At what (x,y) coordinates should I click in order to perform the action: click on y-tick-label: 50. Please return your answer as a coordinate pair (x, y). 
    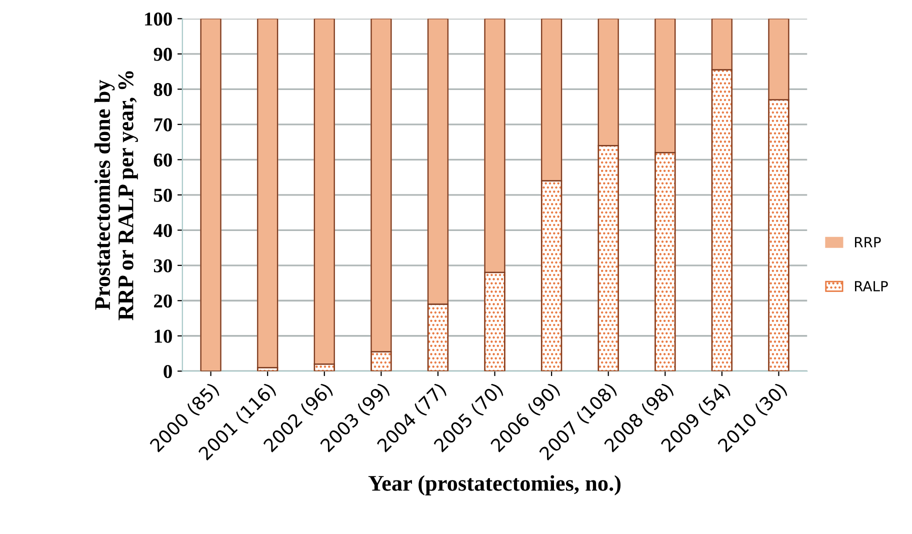
    Looking at the image, I should click on (163, 195).